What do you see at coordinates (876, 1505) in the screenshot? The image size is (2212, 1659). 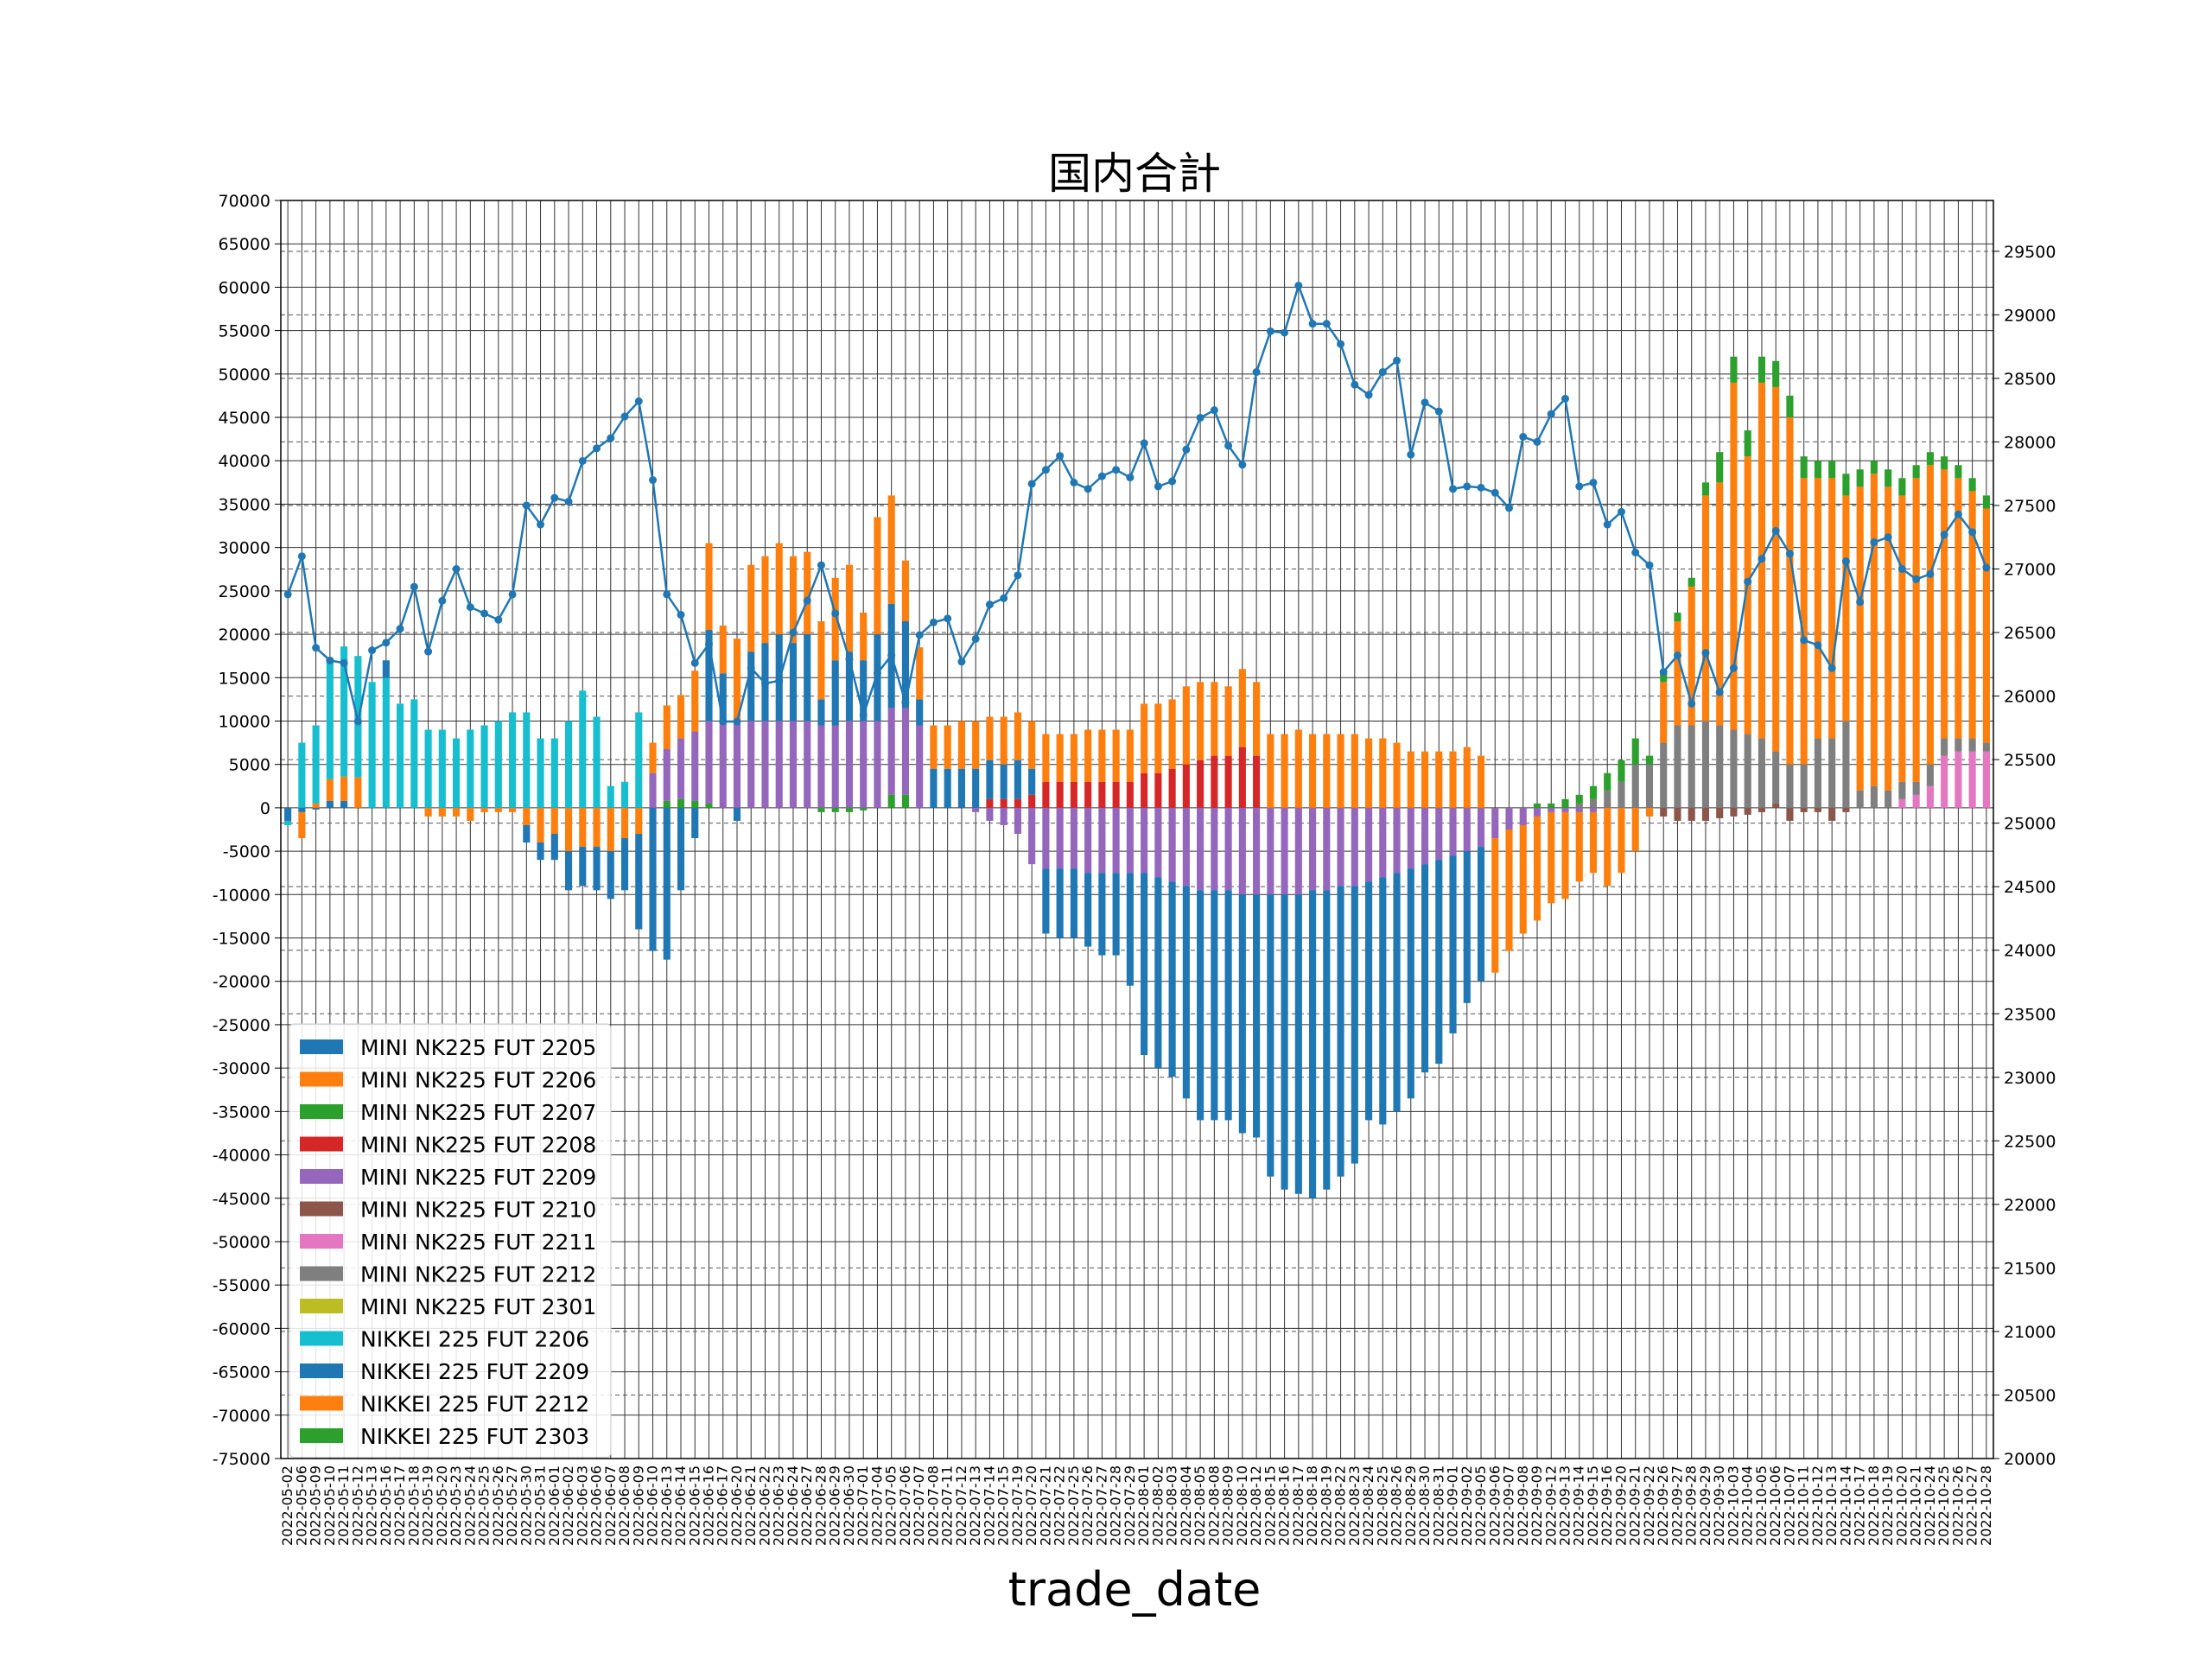 I see `x-tick-label: 2022-07-04` at bounding box center [876, 1505].